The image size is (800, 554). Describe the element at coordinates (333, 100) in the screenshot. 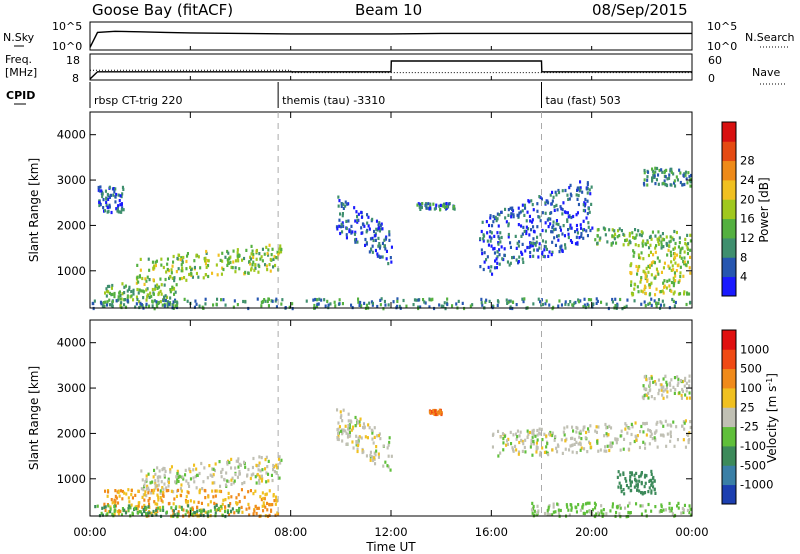

I see `cpid-segment-label: themis (tau) -3310` at that location.